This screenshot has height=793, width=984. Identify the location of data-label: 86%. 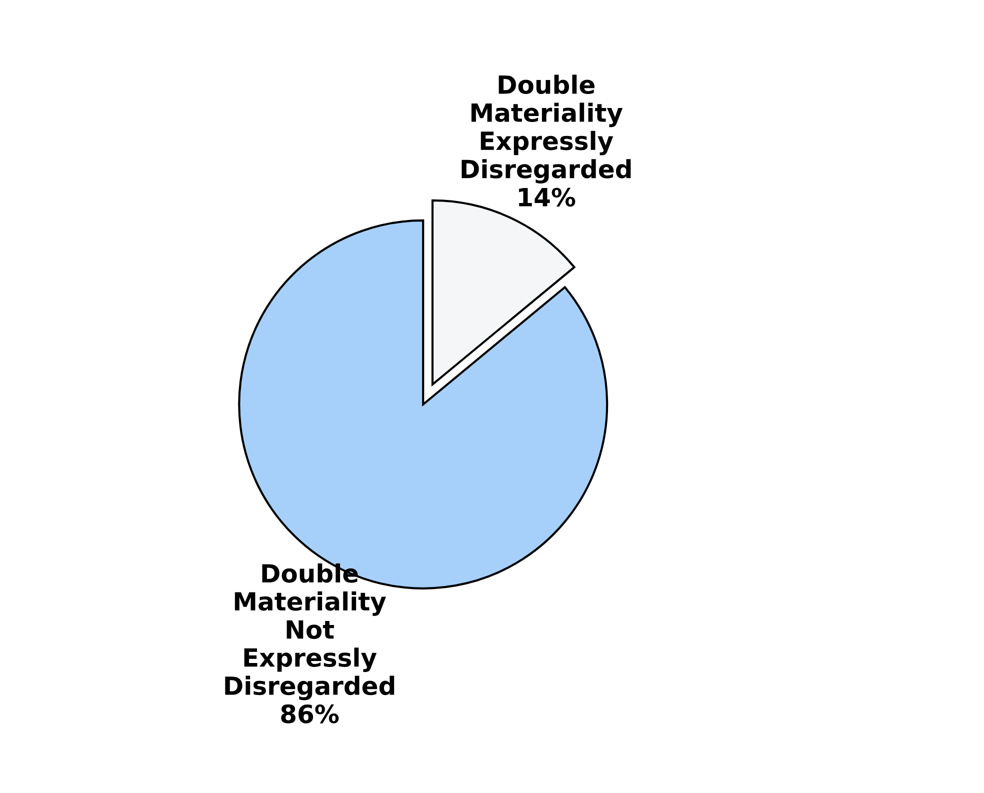
(310, 714).